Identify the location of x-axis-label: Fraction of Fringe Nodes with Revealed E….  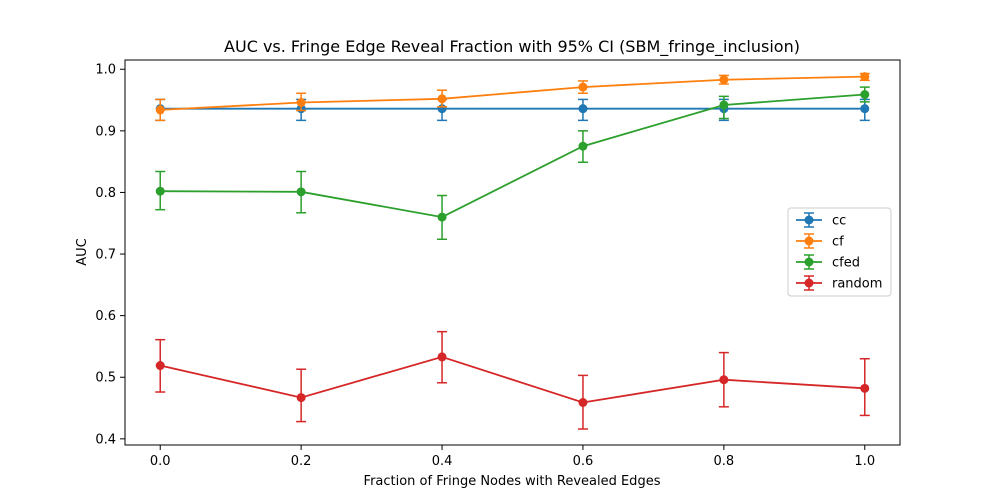
(512, 481).